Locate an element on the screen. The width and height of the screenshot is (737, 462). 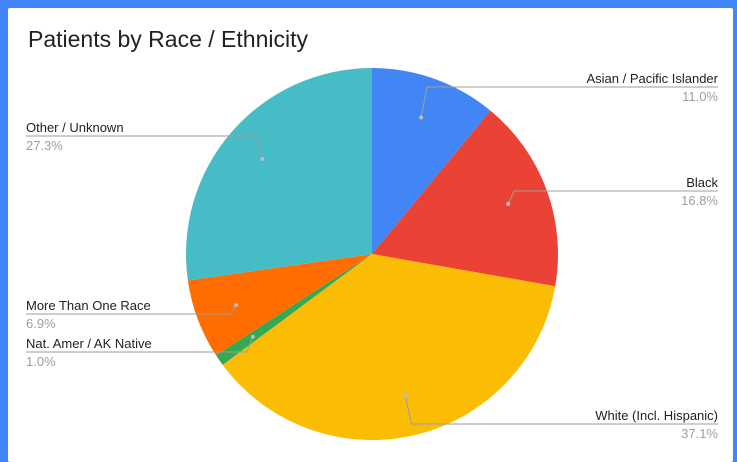
slice-value-nat-amer-ak-native: 1.0% is located at coordinates (41, 361).